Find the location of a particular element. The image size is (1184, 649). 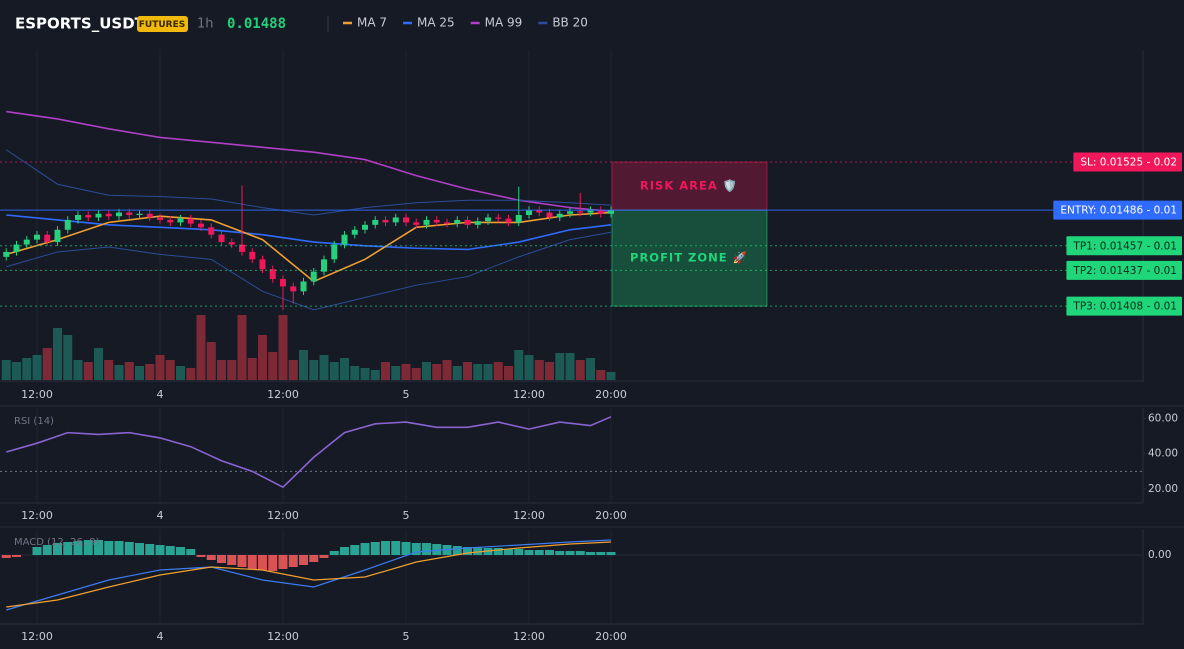

pane-title: MACD (12, 26, 9) is located at coordinates (57, 542).